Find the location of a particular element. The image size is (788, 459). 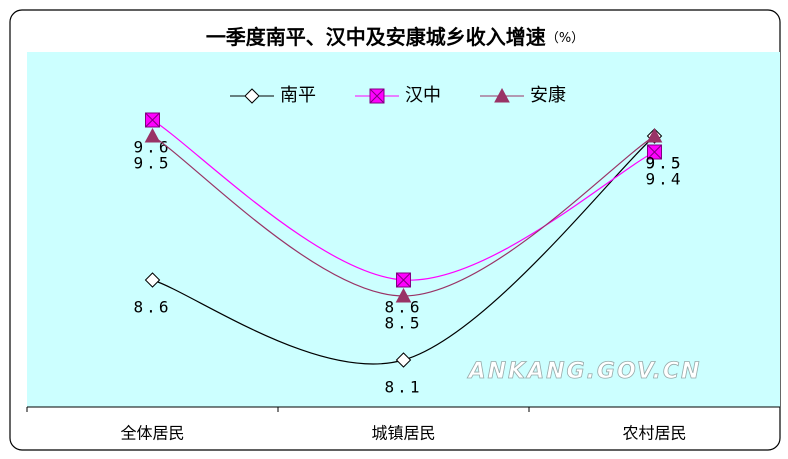

chart-title: 一季度南平、汉中及安康城乡收入增速（%） is located at coordinates (395, 37).